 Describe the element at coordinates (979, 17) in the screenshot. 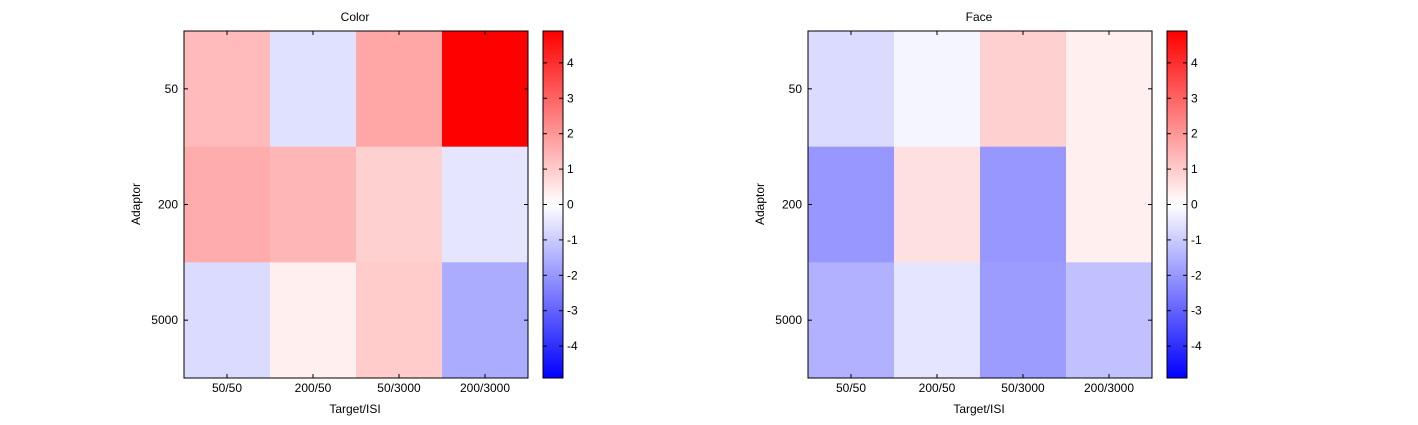

I see `chart-title: Face` at that location.